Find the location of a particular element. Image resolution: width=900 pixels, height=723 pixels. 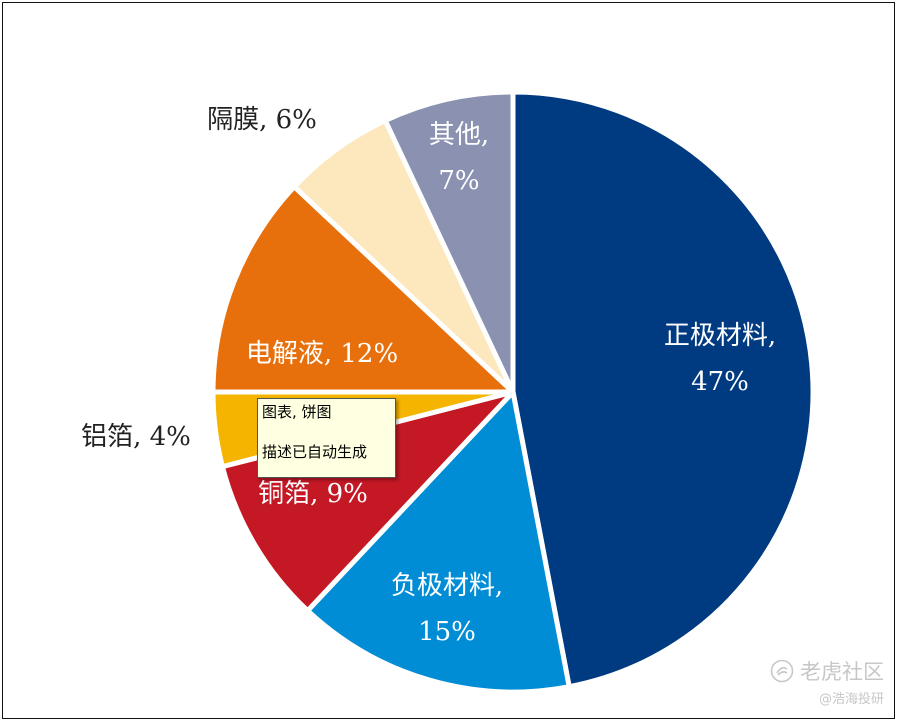

slice-label-7: 其他, 7% is located at coordinates (459, 158).